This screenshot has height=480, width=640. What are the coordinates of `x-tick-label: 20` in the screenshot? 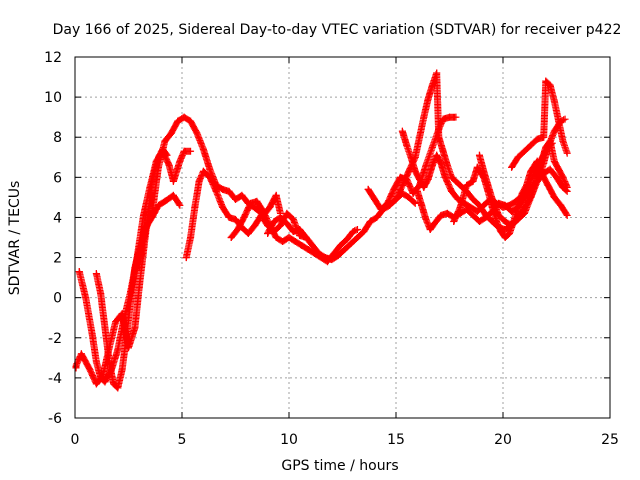 It's located at (503, 440).